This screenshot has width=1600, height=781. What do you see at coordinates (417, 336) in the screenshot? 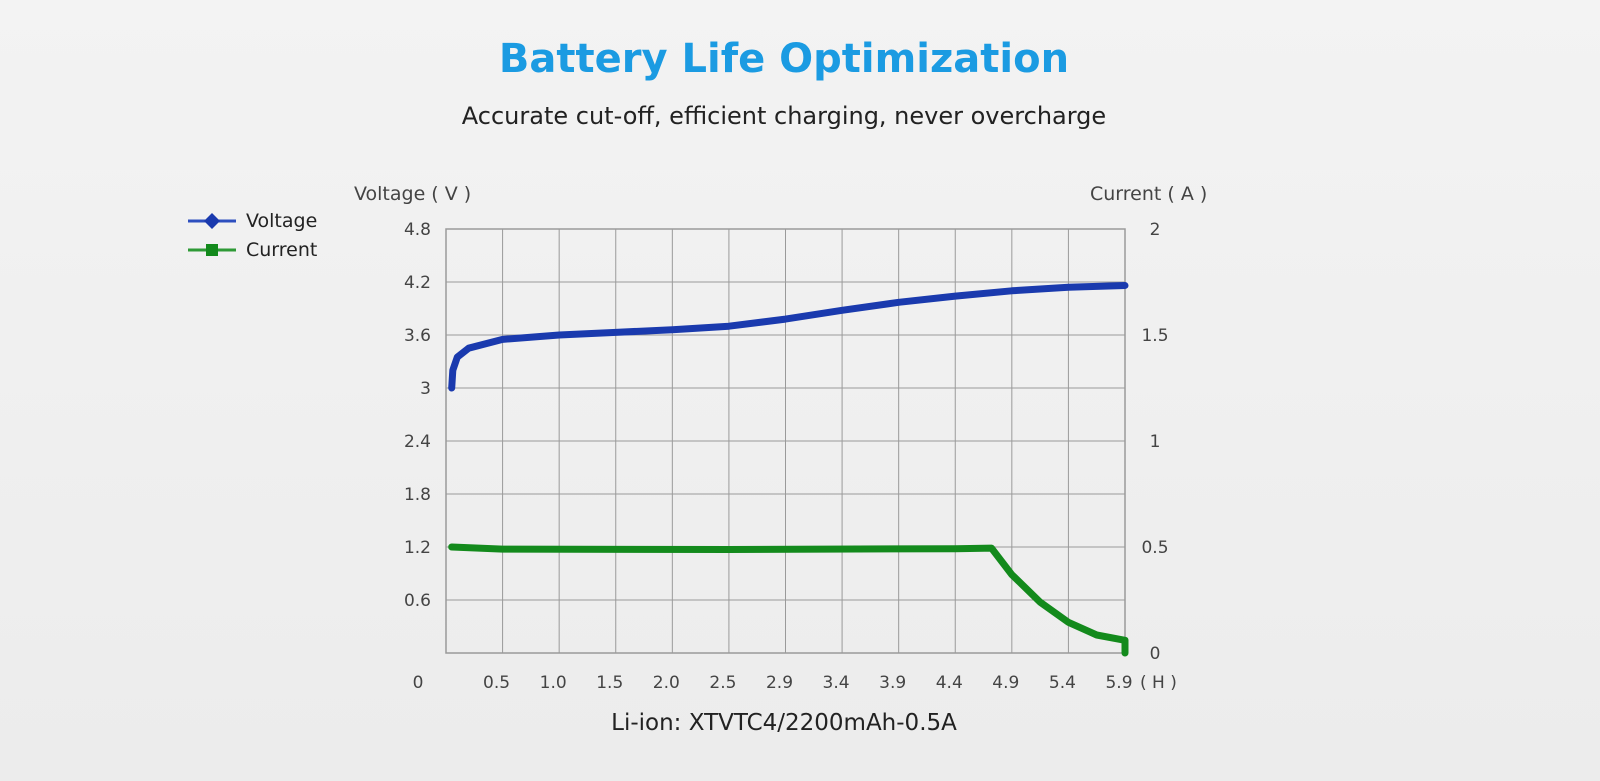
I see `y-tick-label: 3.6` at bounding box center [417, 336].